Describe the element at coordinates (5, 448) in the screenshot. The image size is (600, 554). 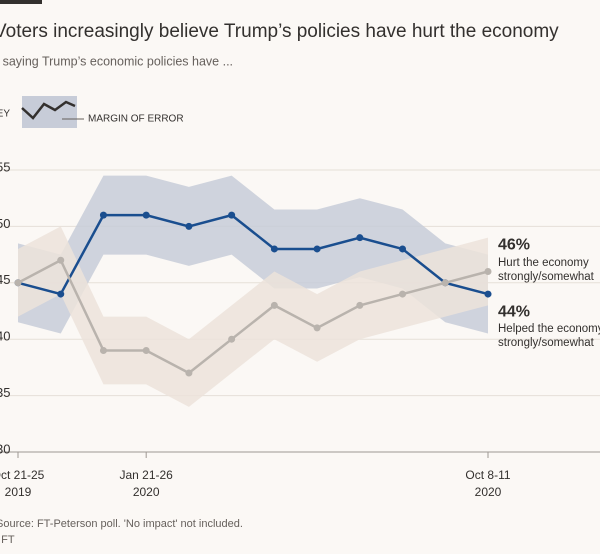
I see `y-tick-label: 30` at that location.